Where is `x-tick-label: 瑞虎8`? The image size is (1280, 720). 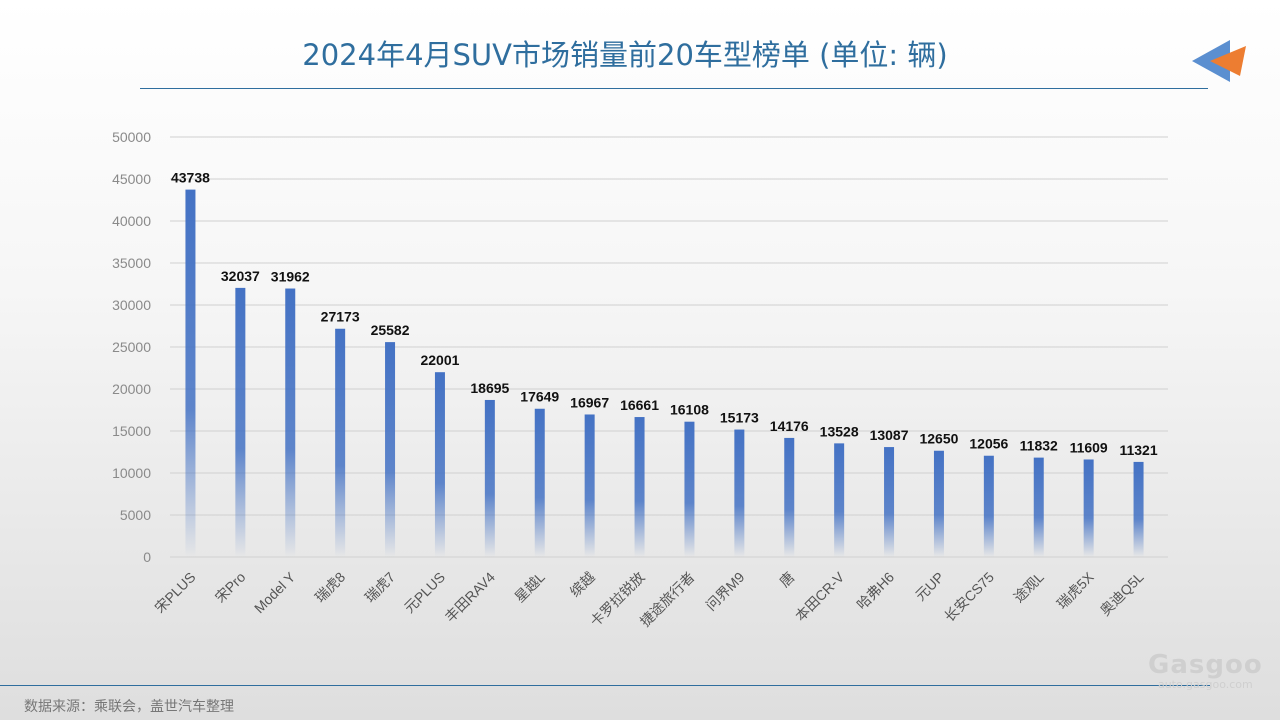
x-tick-label: 瑞虎8 is located at coordinates (330, 587).